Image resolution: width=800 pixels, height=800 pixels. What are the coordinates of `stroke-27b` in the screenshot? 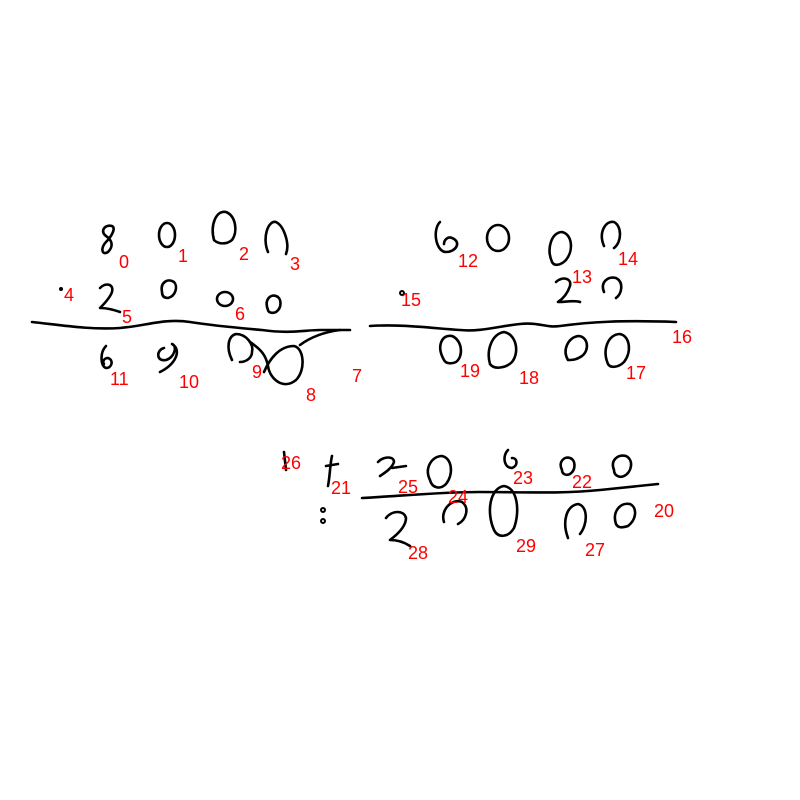 It's located at (625, 515).